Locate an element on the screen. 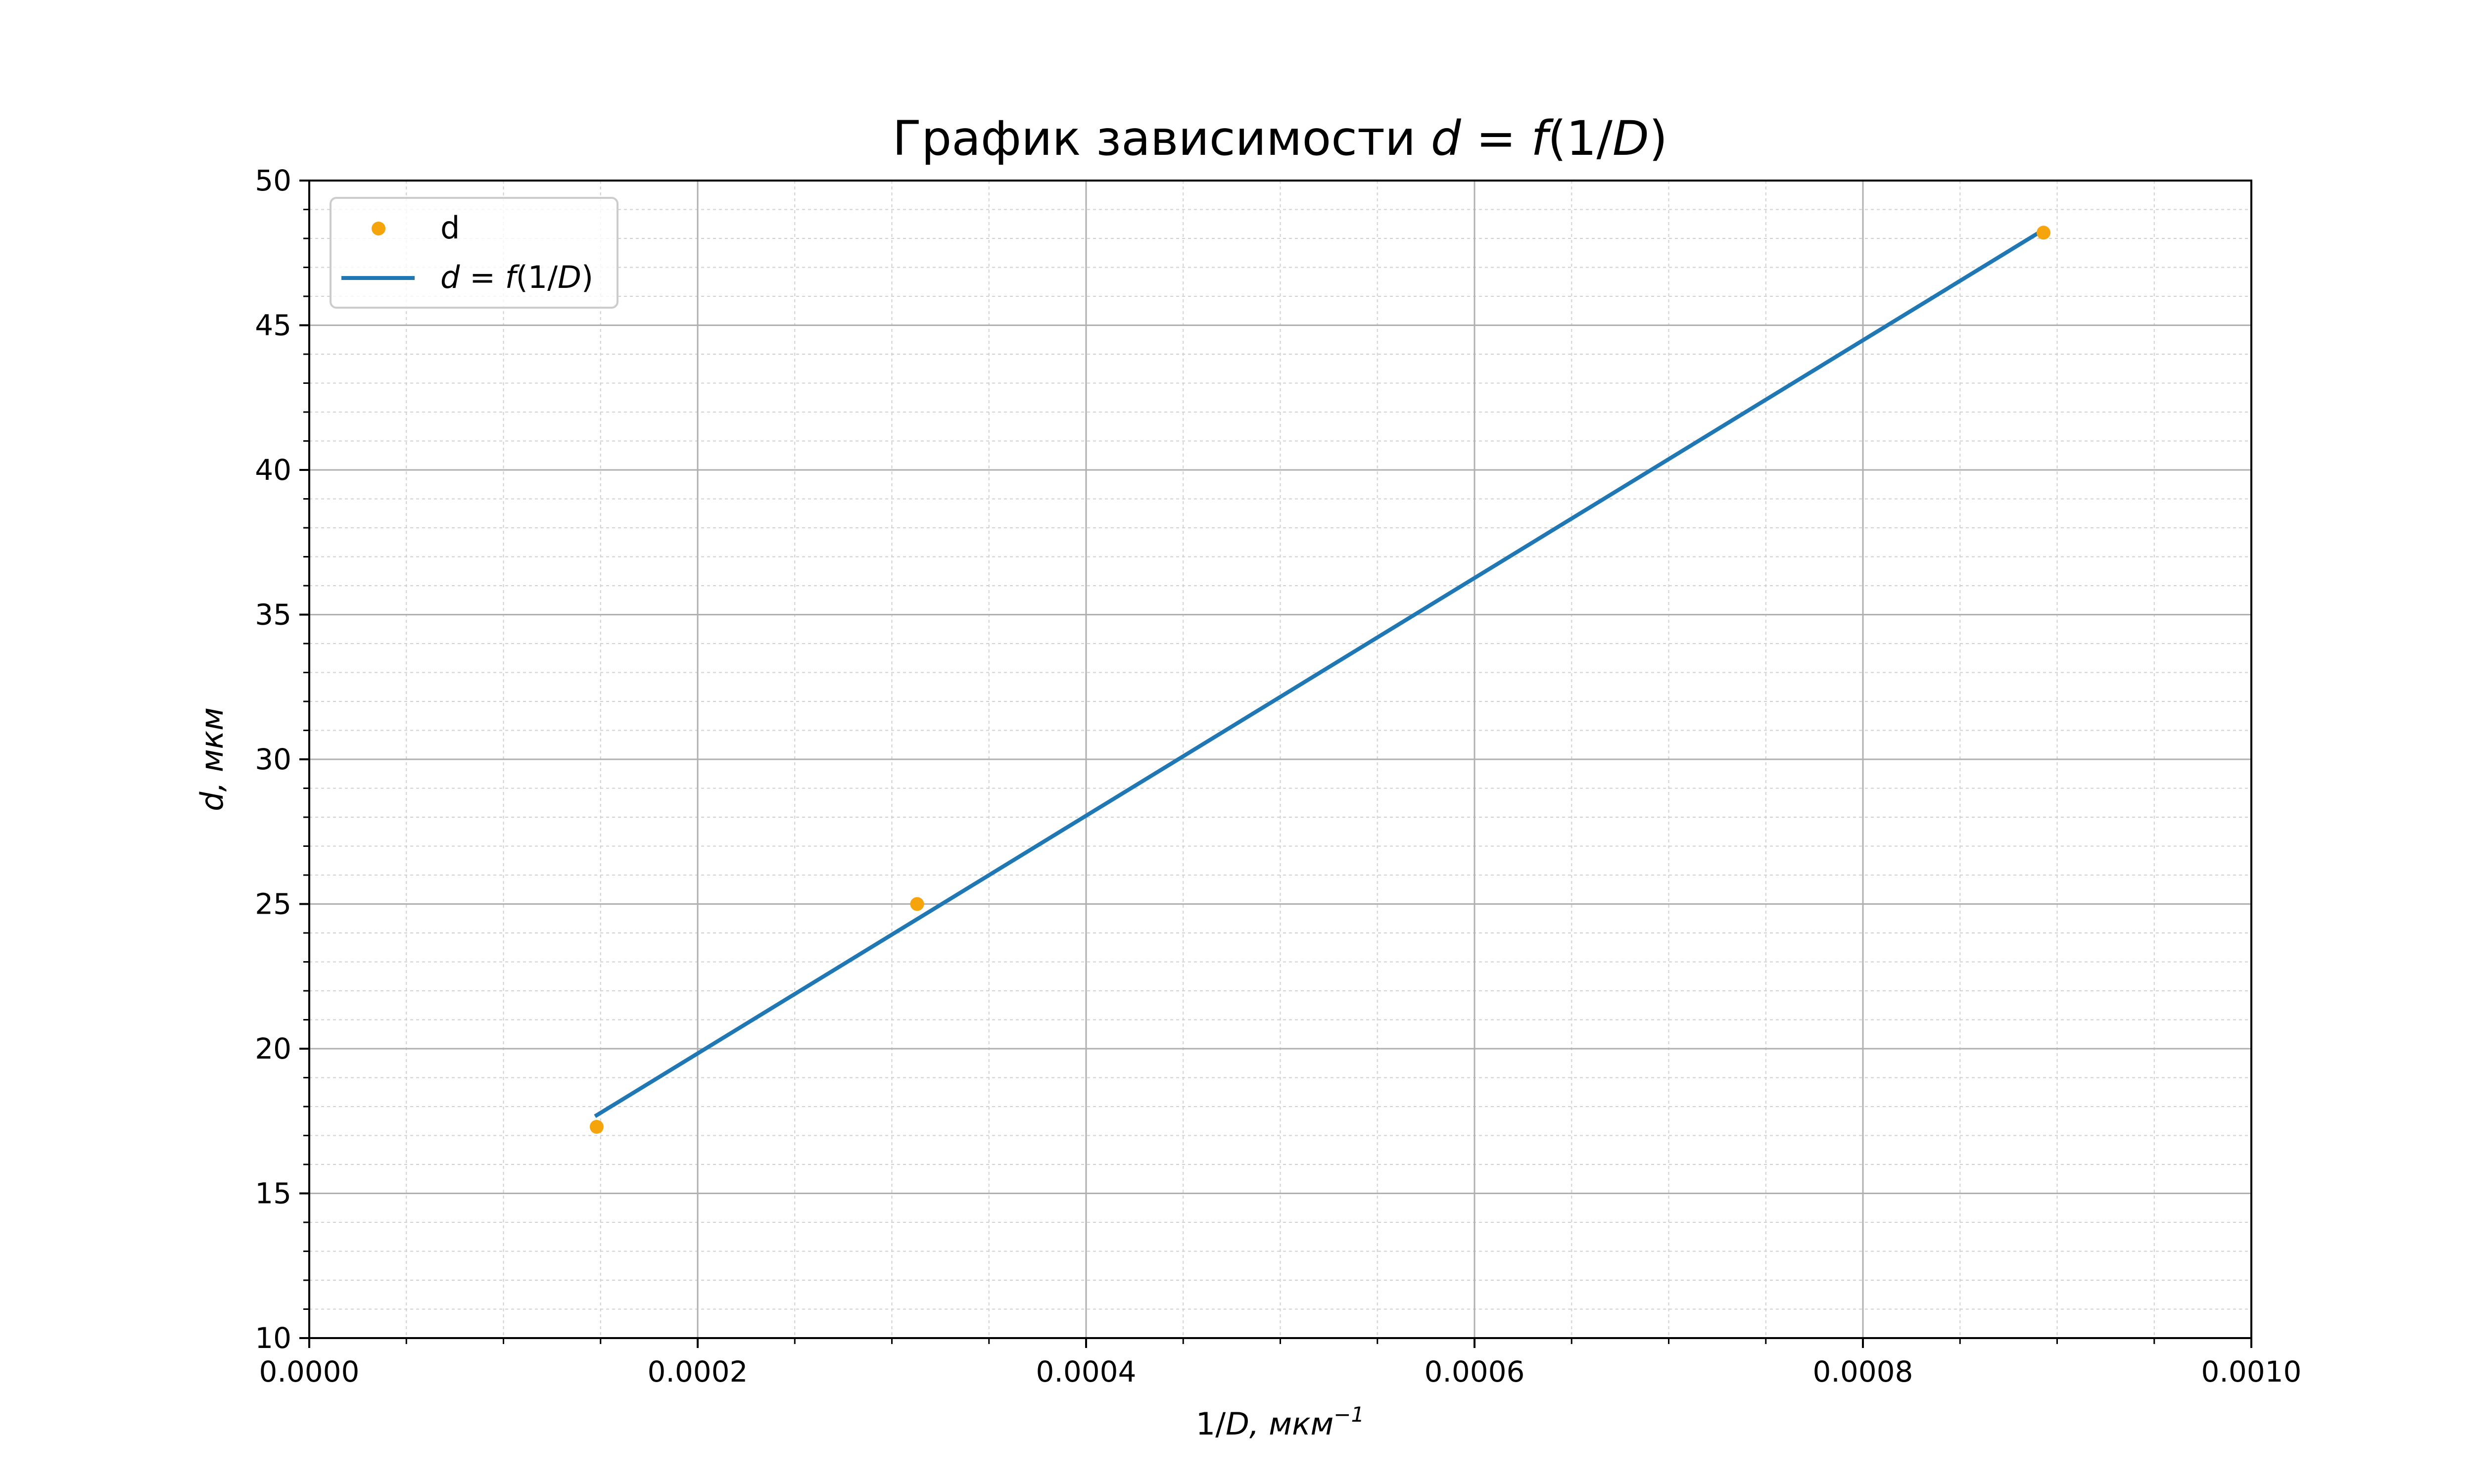  x-tick-label: 0.0000 is located at coordinates (309, 1372).